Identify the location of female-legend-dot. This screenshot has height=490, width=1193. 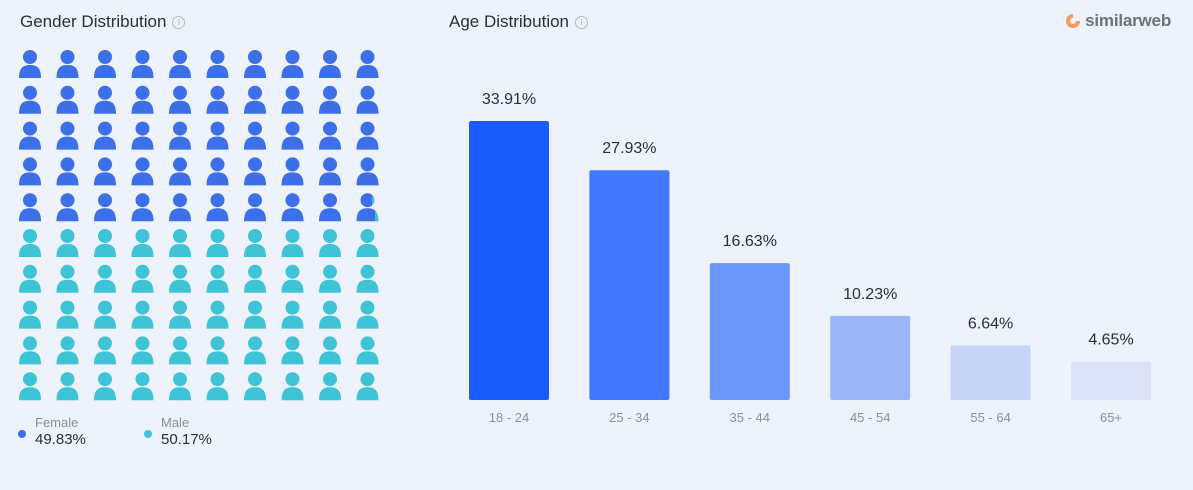
(22, 434).